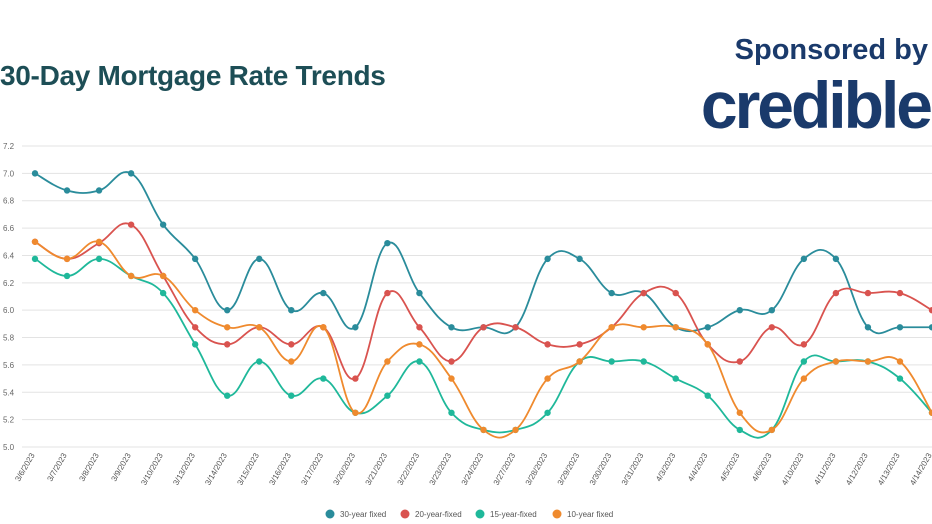 The width and height of the screenshot is (932, 524). Describe the element at coordinates (312, 469) in the screenshot. I see `x-tick-label: 3/17/2023` at that location.